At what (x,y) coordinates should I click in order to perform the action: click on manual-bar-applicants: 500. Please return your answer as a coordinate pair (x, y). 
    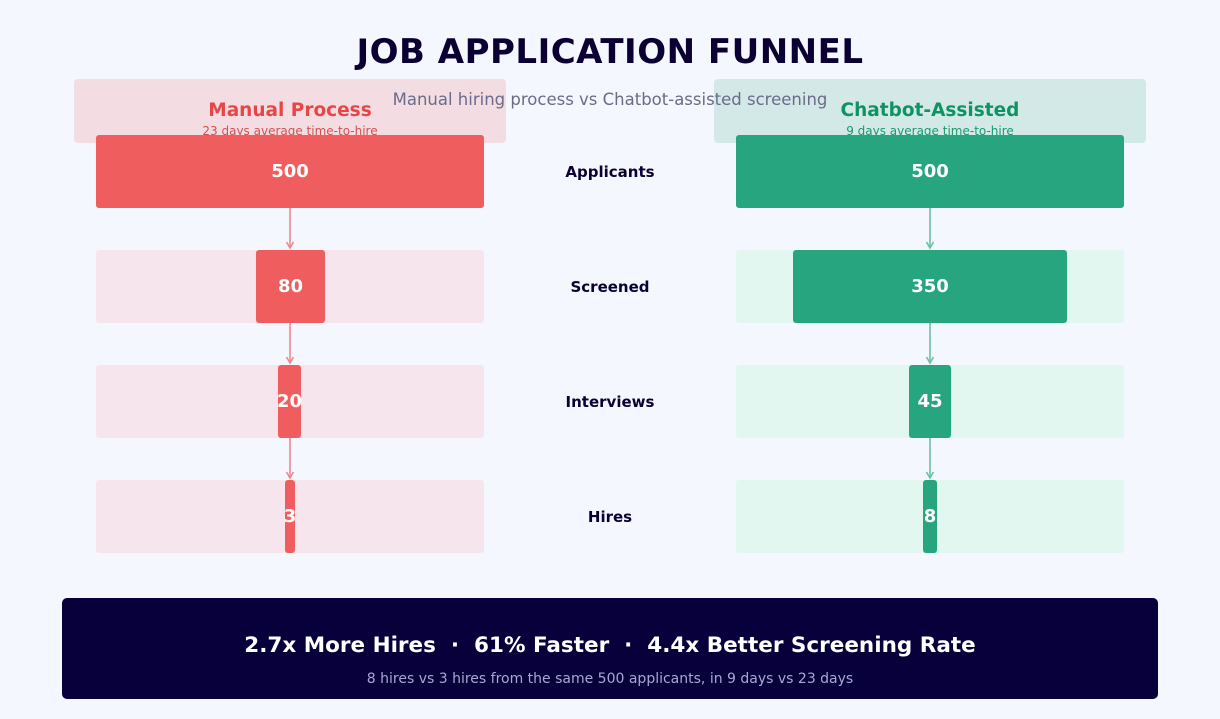
    Looking at the image, I should click on (290, 171).